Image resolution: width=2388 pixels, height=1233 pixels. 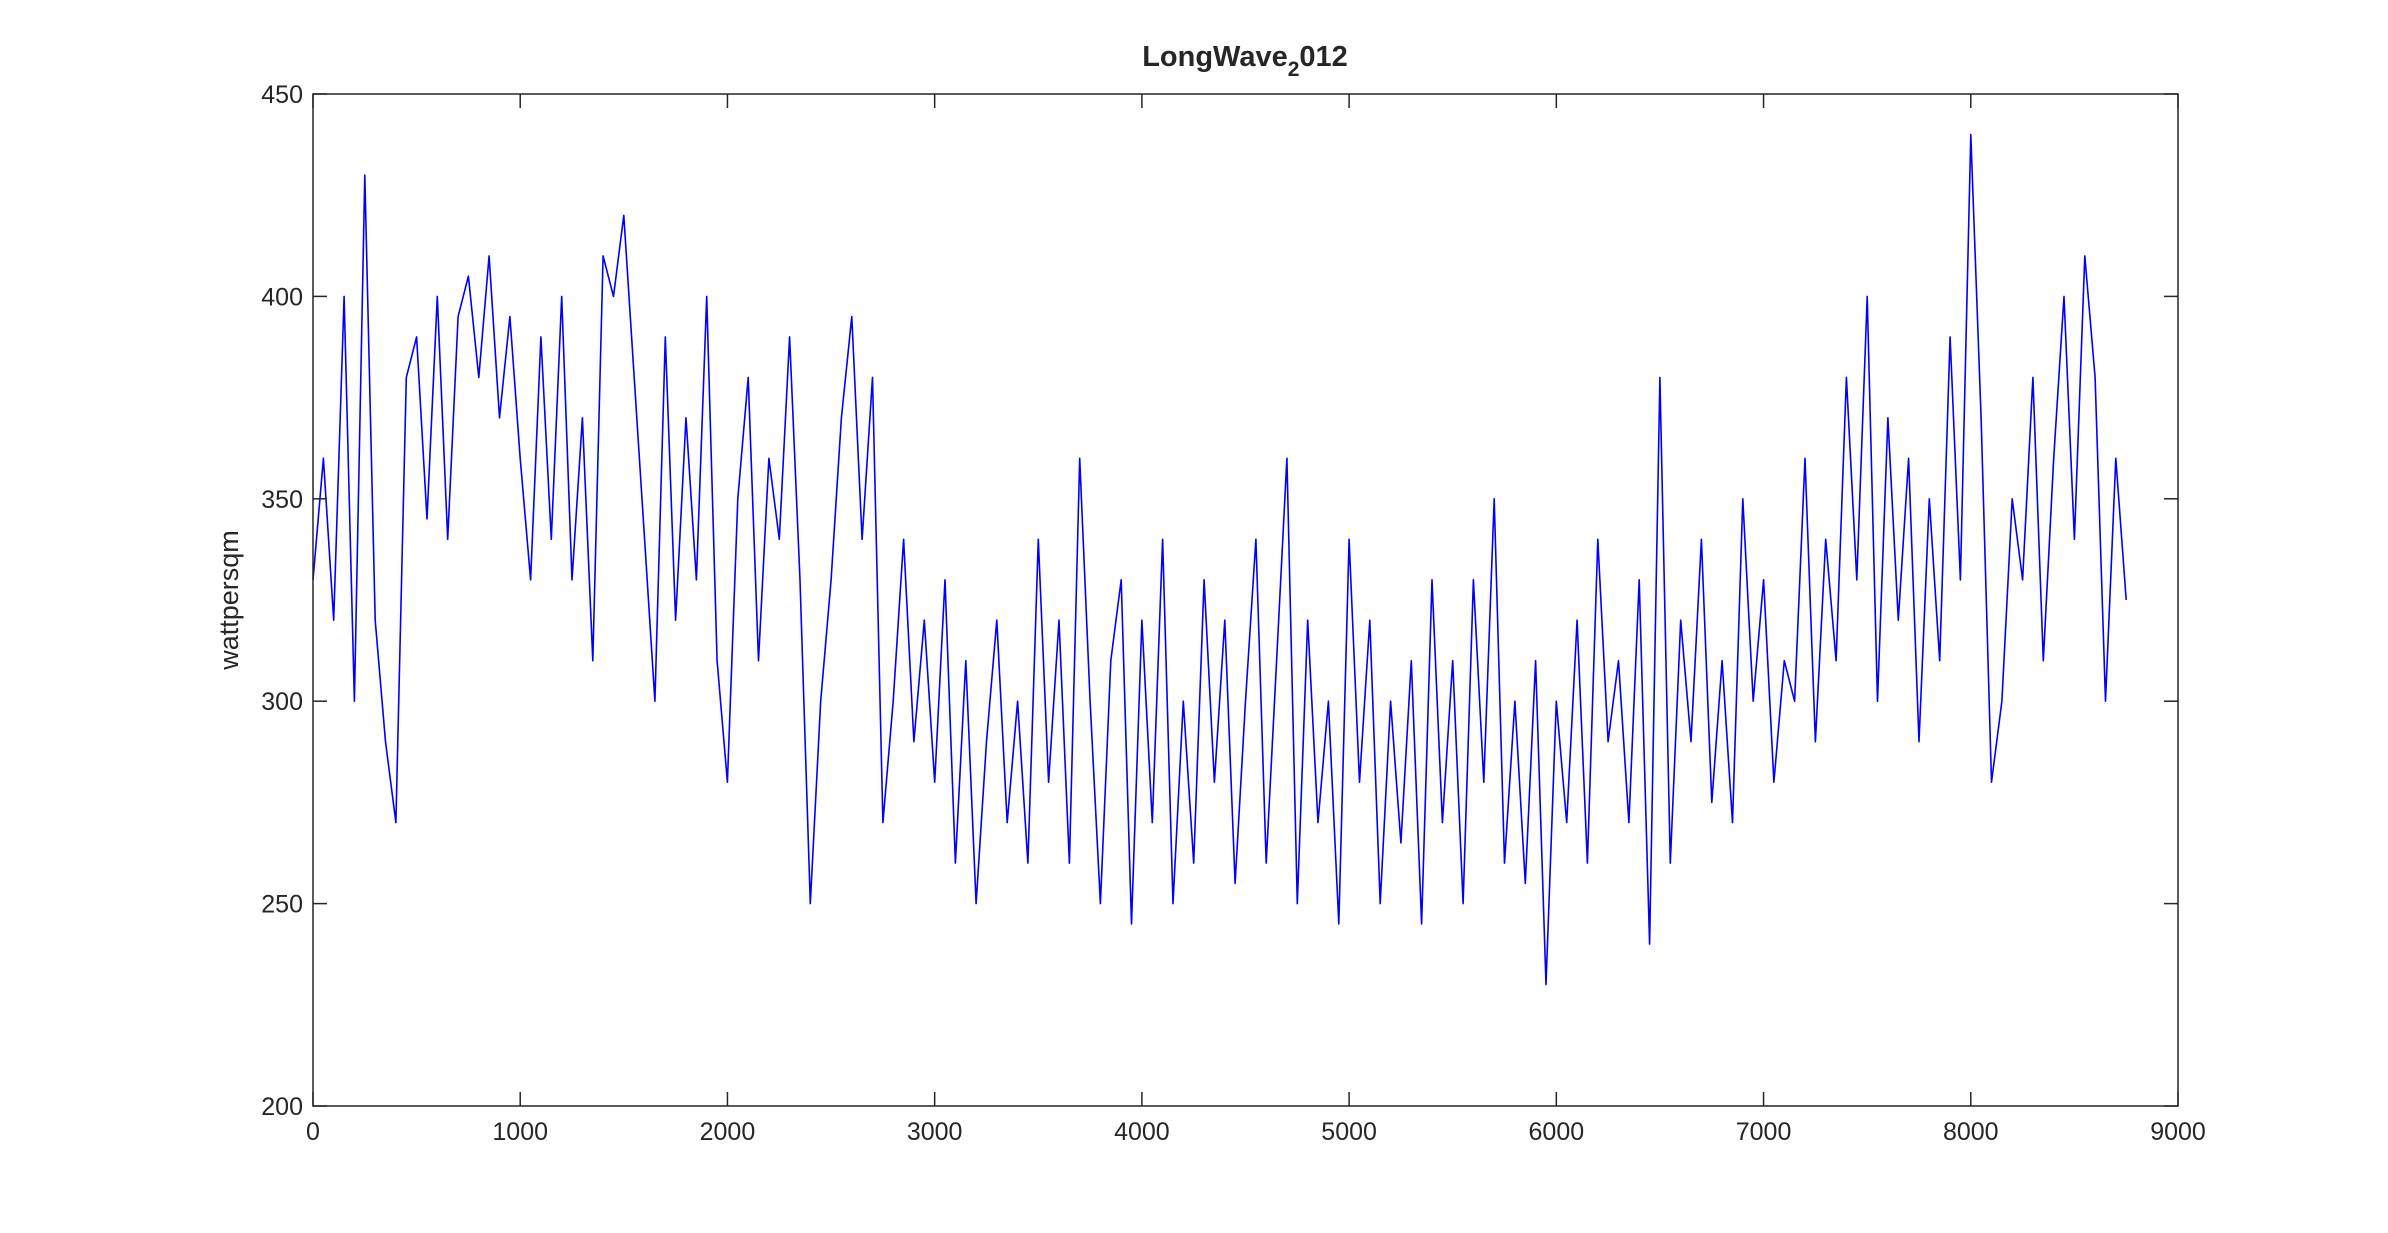 I want to click on y-tick-label: 200, so click(x=282, y=1107).